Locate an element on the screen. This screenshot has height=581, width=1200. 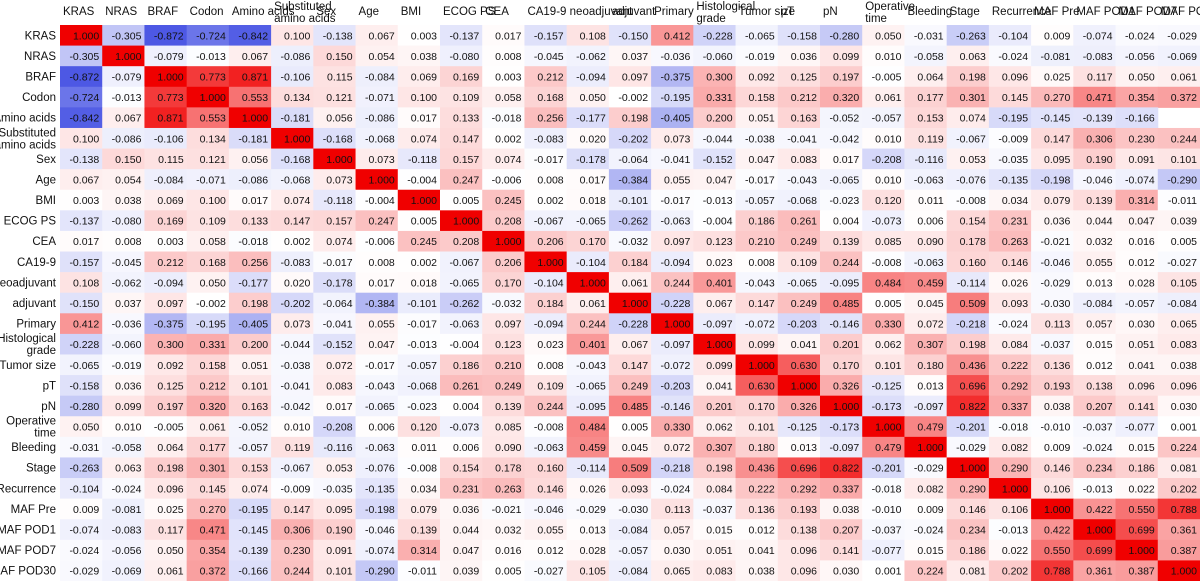
heatmap-cell-value: 0.244 is located at coordinates (1184, 139).